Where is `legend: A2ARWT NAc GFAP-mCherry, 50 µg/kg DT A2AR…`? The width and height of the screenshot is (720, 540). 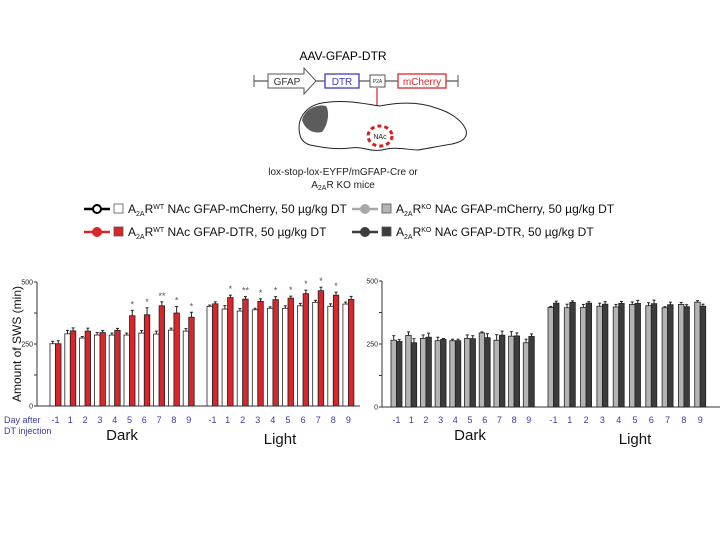
legend: A2ARWT NAc GFAP-mCherry, 50 µg/kg DT A2AR… is located at coordinates (349, 221).